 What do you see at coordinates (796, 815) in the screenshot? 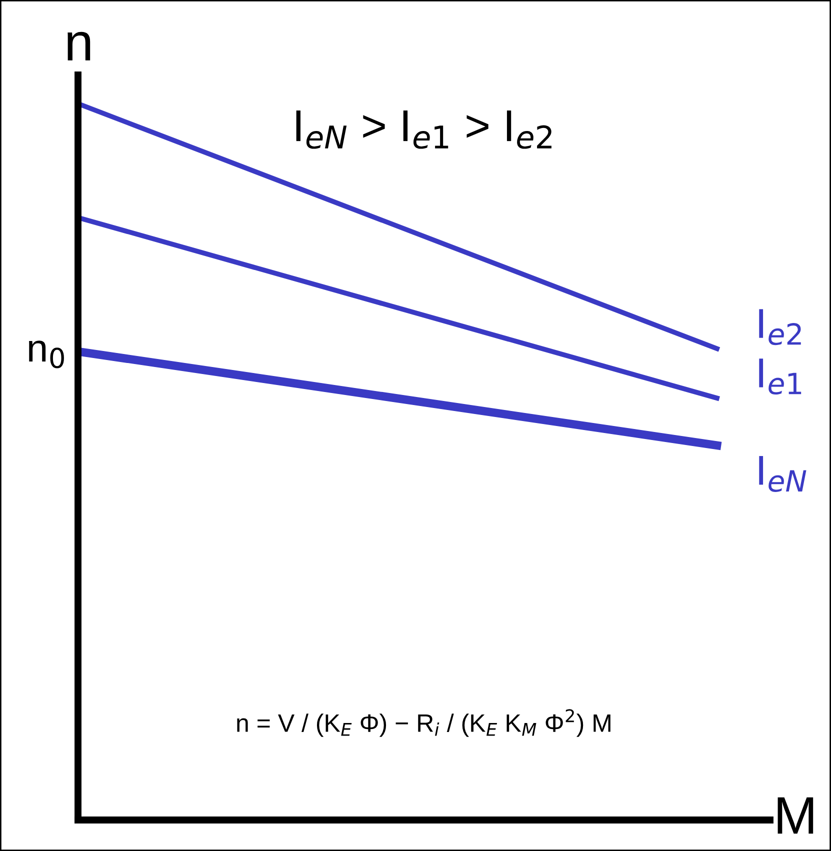
I see `x-axis-title: M` at bounding box center [796, 815].